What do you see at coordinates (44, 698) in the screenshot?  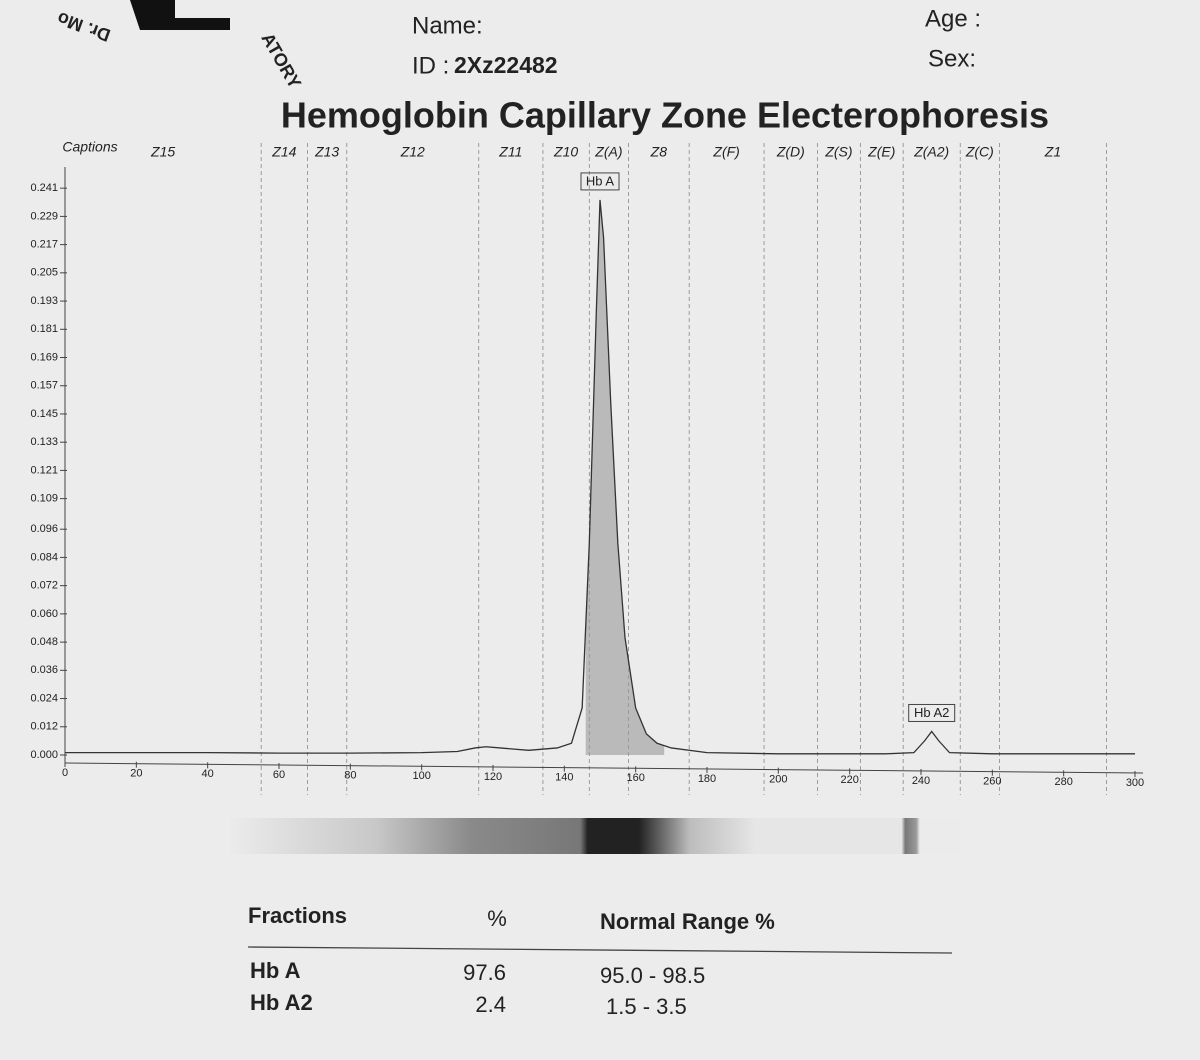 I see `y-tick-label: 0.024` at bounding box center [44, 698].